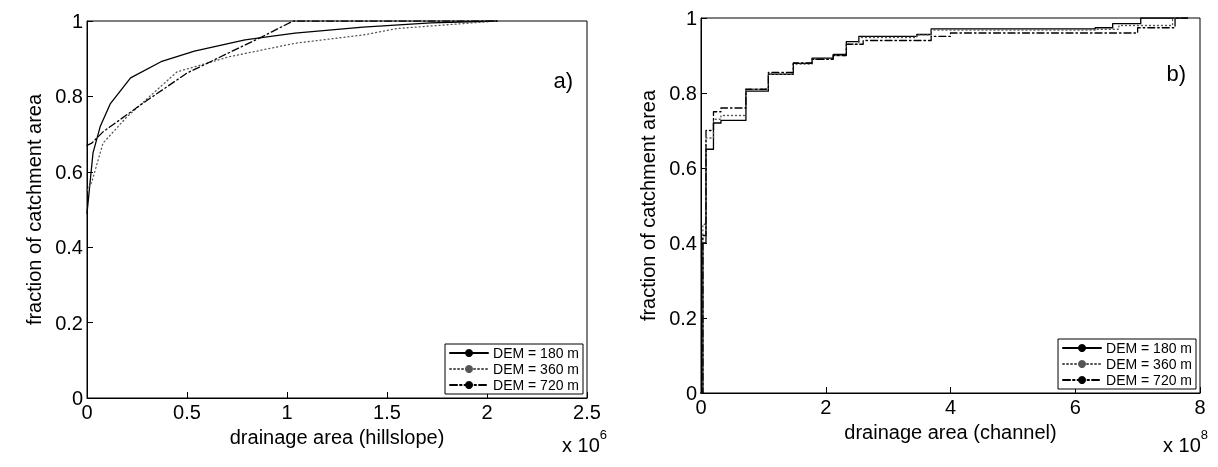 This screenshot has height=467, width=1218. I want to click on annotation: b), so click(1176, 73).